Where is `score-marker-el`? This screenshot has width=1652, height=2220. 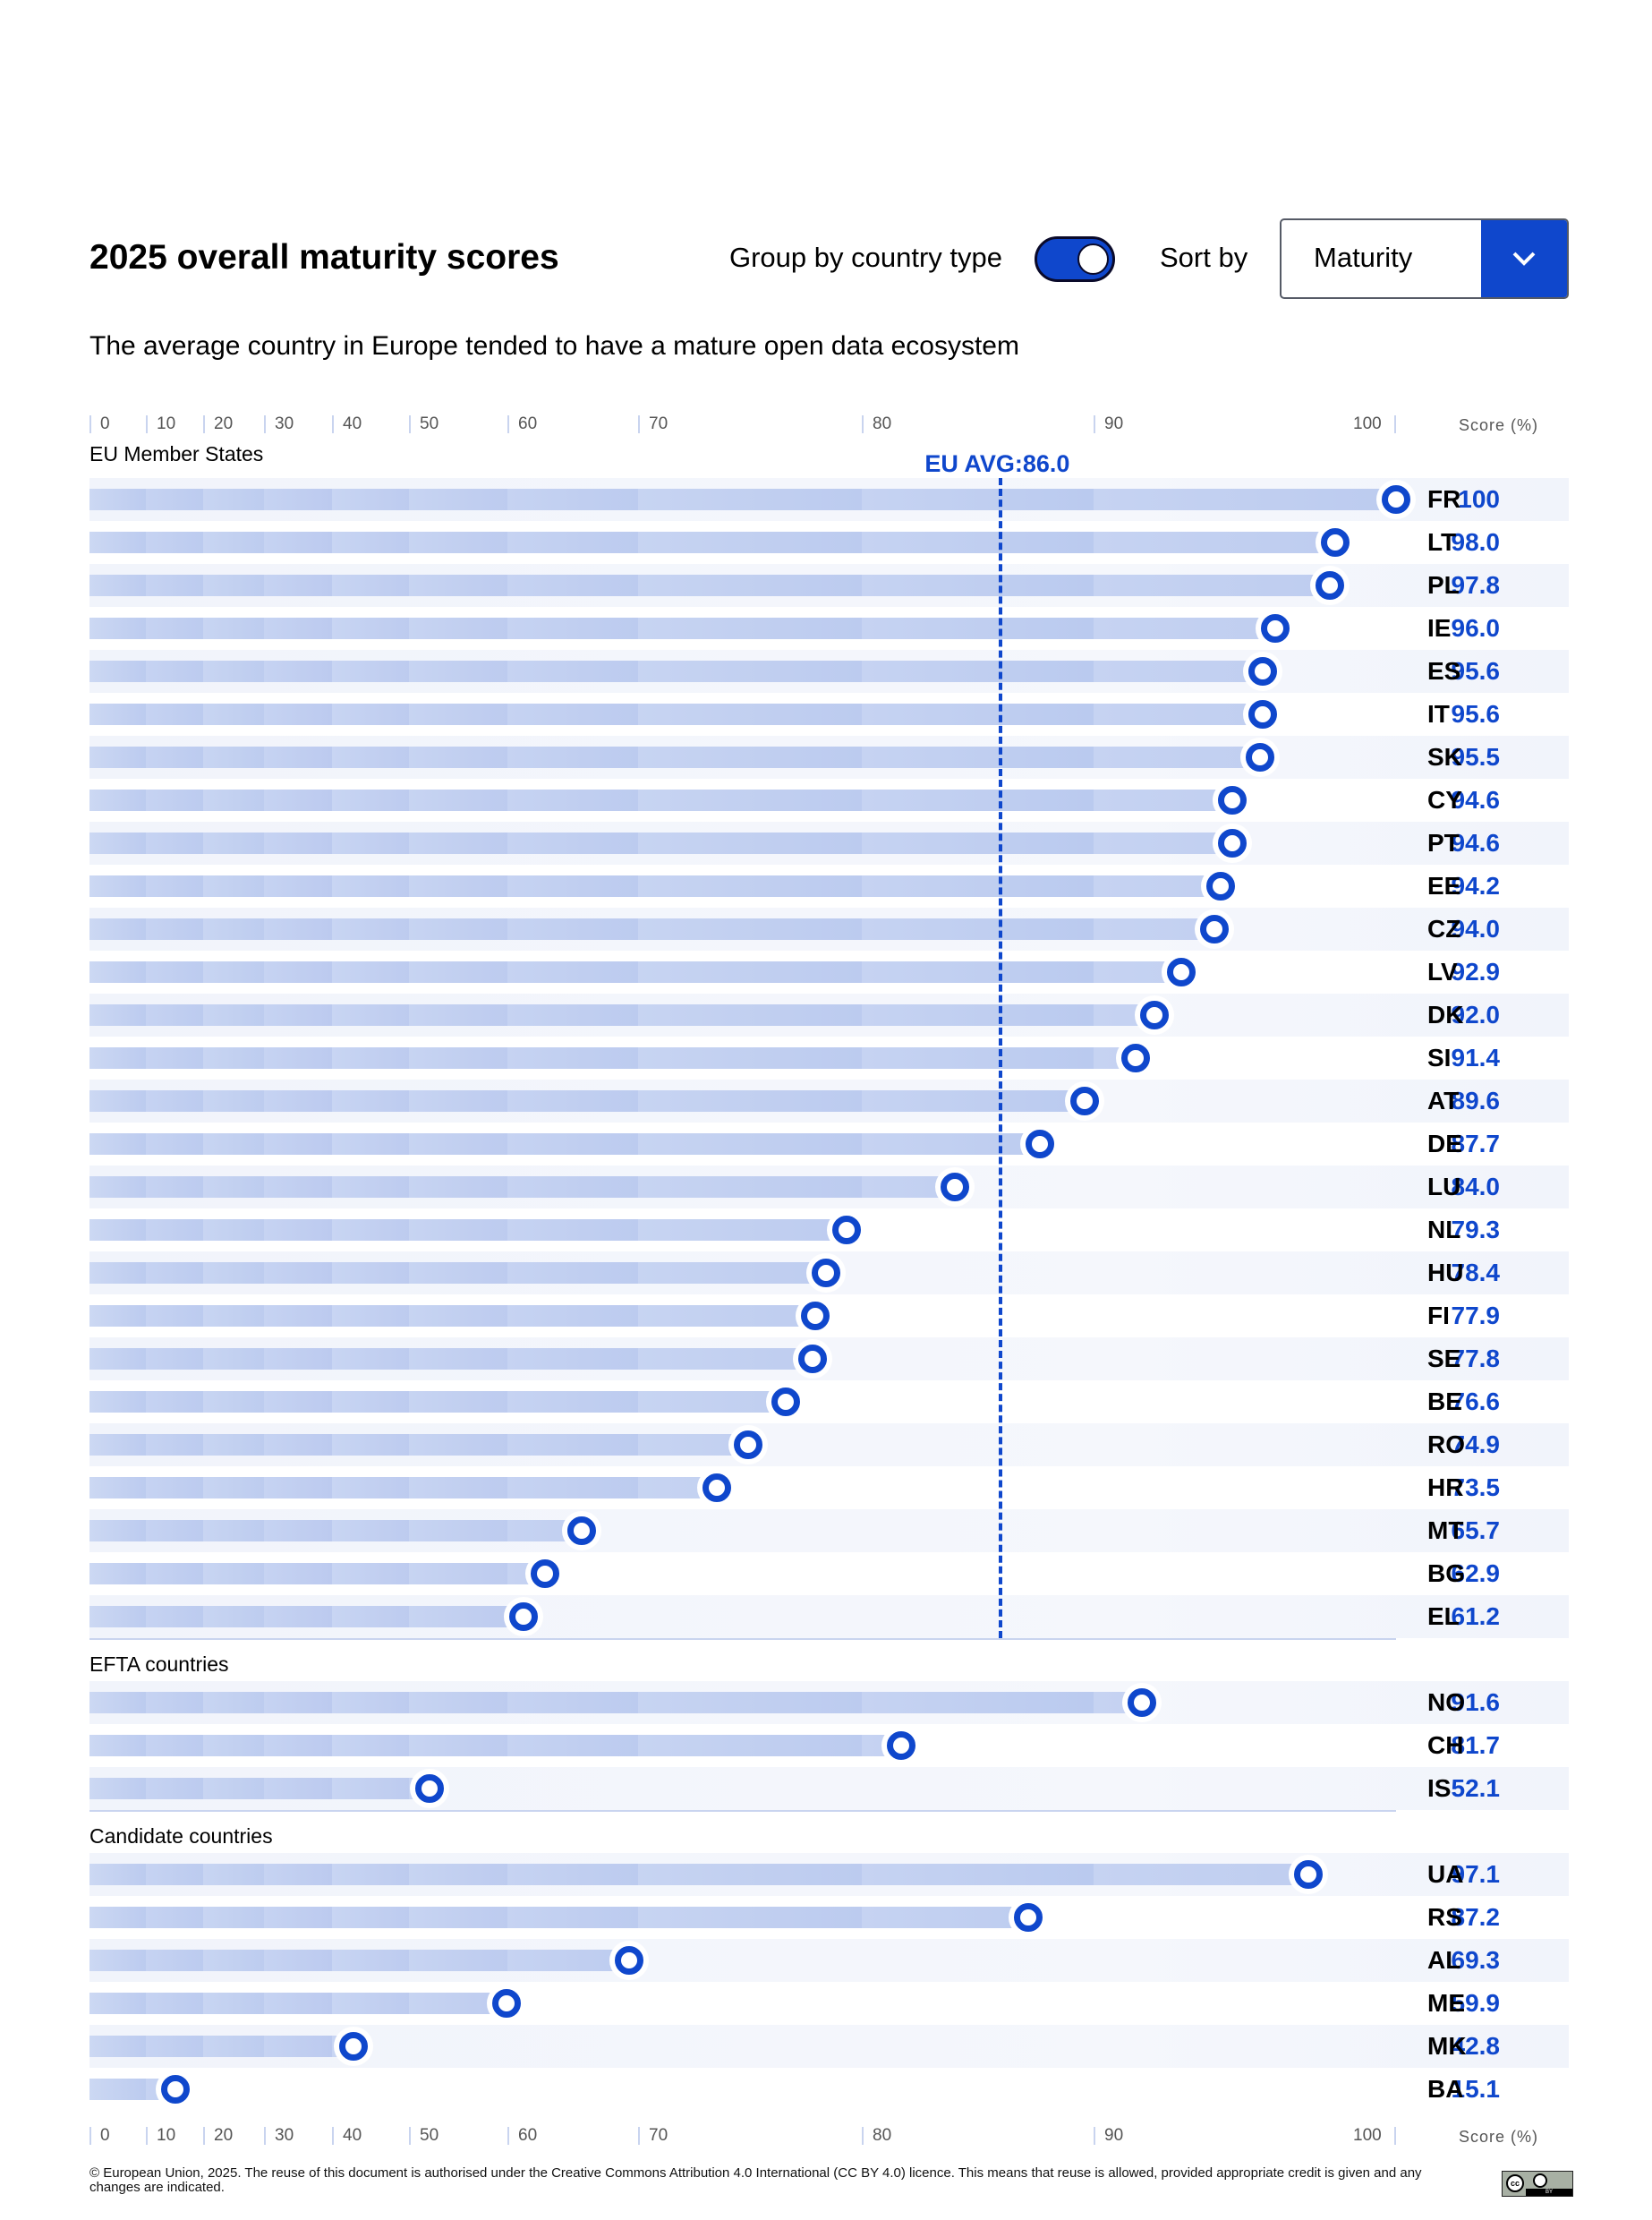 score-marker-el is located at coordinates (523, 1616).